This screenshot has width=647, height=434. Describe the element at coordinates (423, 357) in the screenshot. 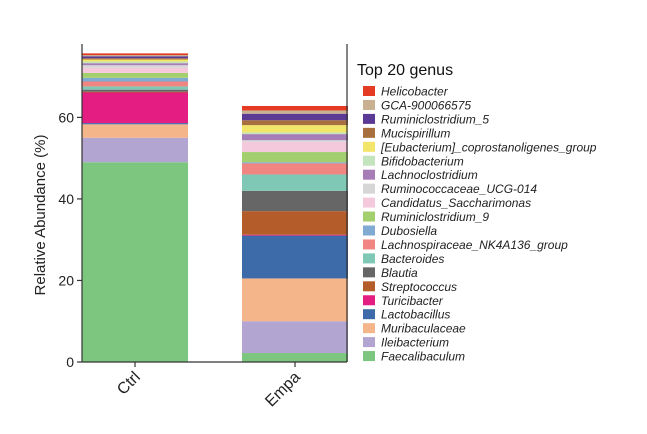

I see `legend-label: Faecalibaculum` at that location.